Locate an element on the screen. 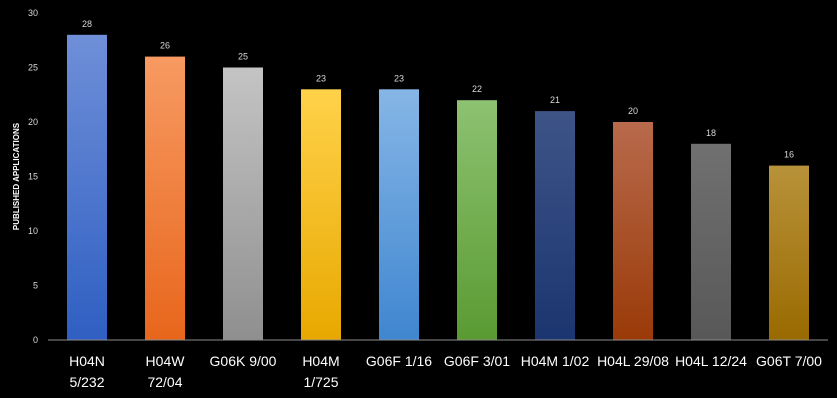  y-tick-label: 30 is located at coordinates (33, 13).